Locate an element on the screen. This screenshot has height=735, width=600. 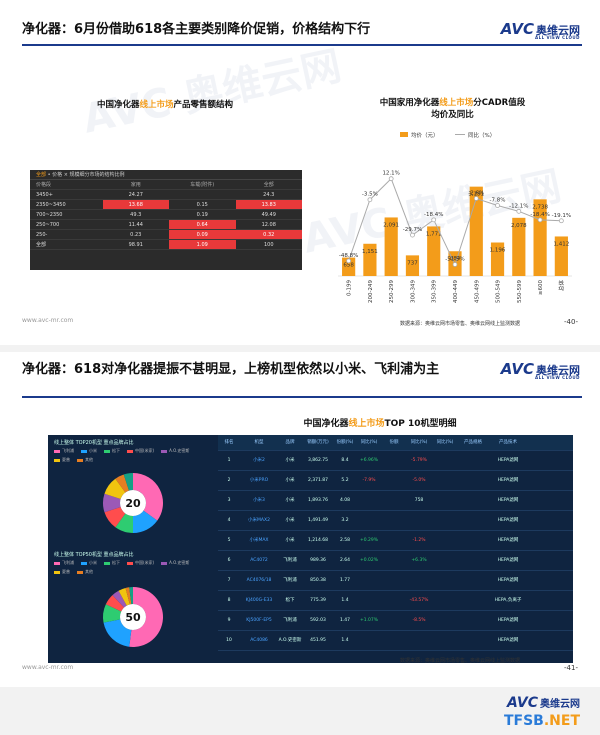
table-cell: 13.68 is located at coordinates (135, 204).